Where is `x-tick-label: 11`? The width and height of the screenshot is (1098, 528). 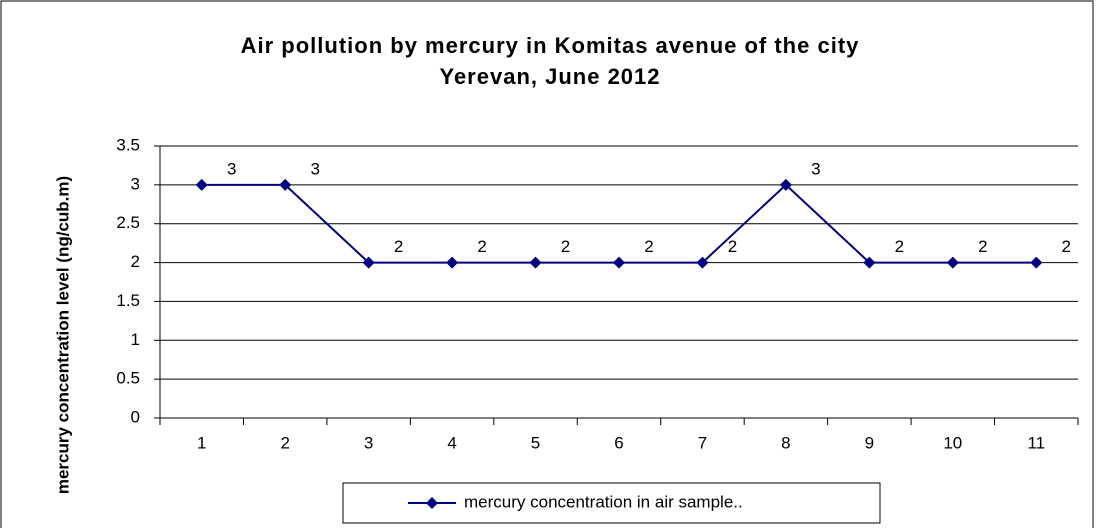
x-tick-label: 11 is located at coordinates (1036, 442).